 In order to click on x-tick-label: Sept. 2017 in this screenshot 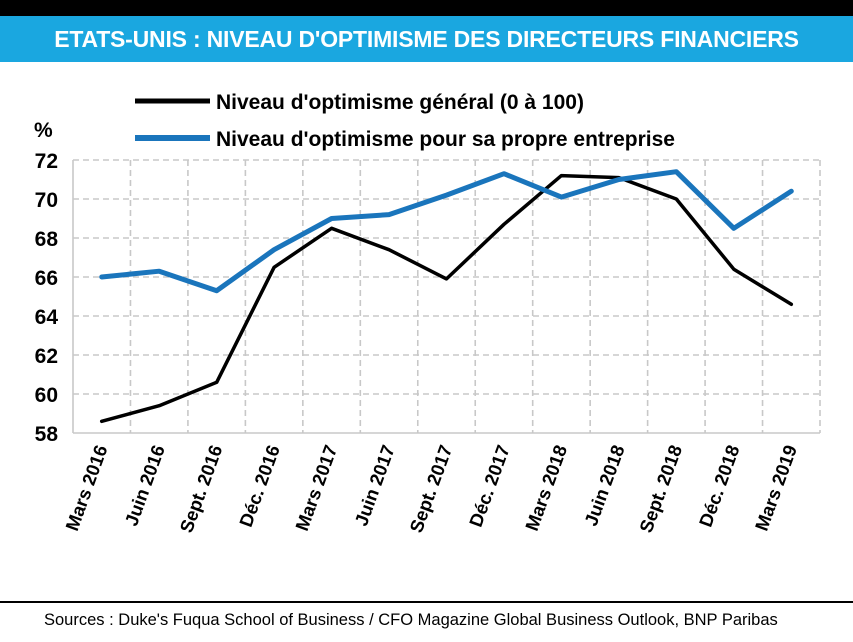, I will do `click(430, 488)`.